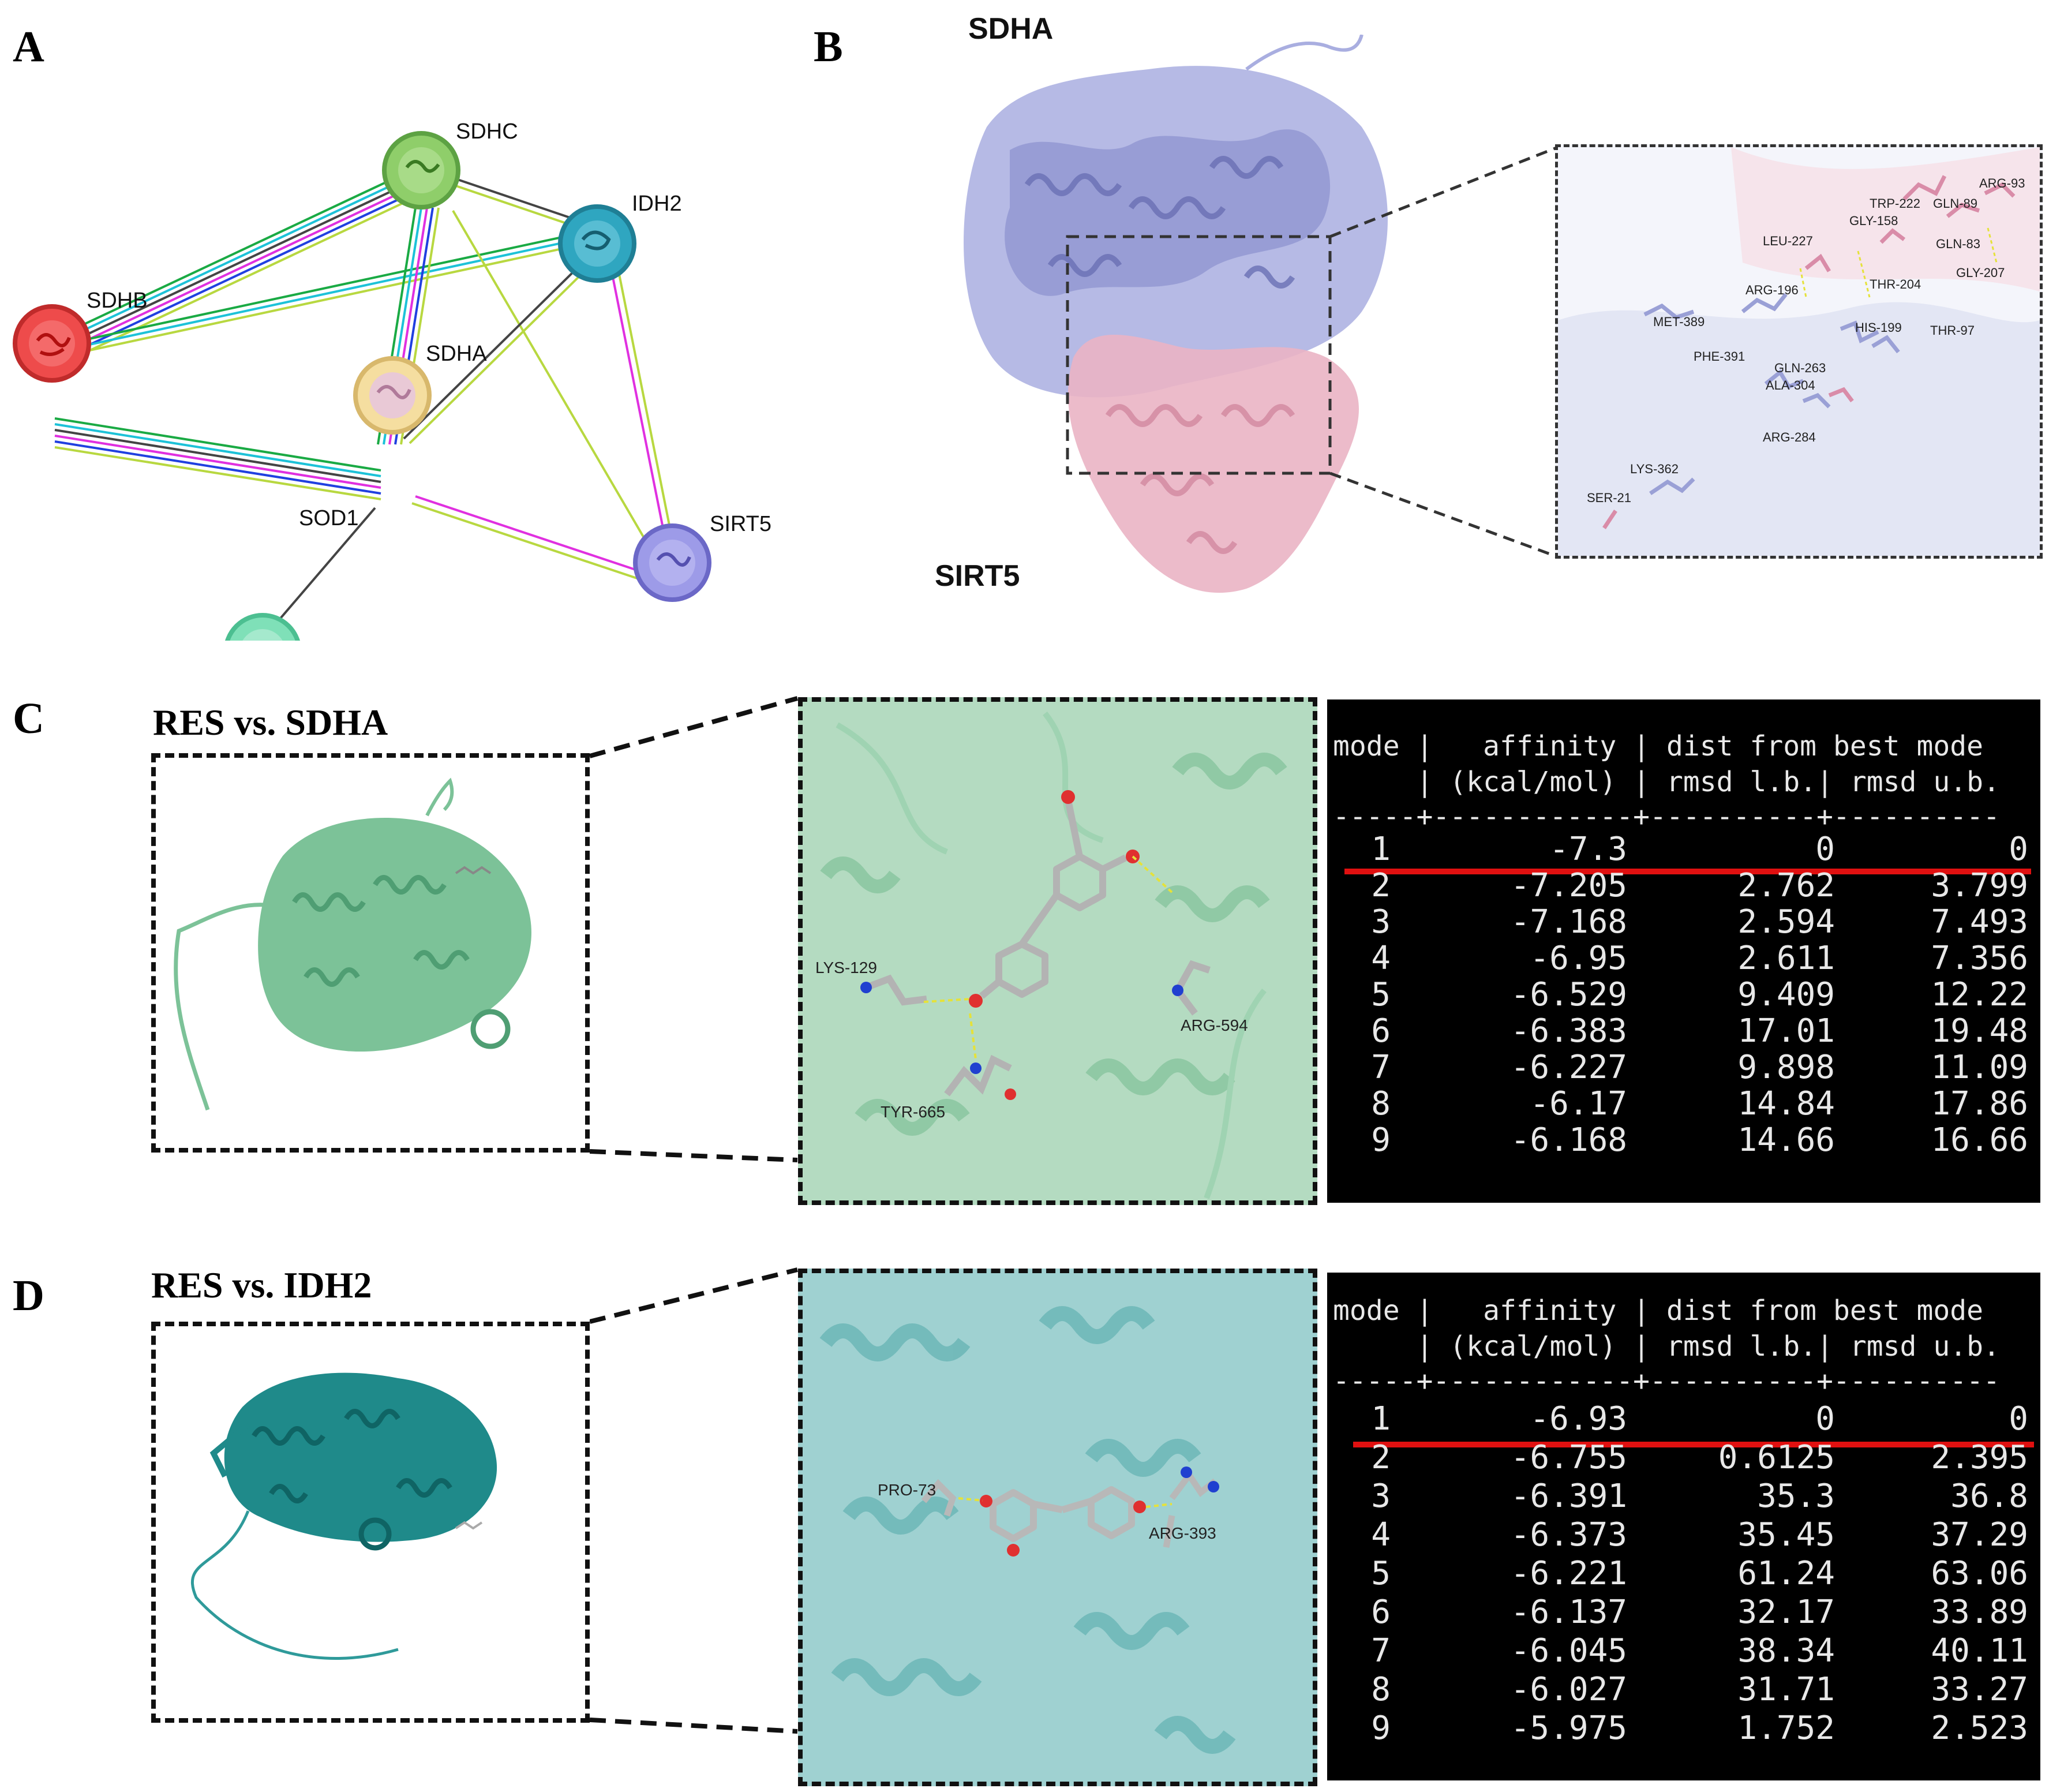 Image resolution: width=2049 pixels, height=1792 pixels. What do you see at coordinates (1683, 958) in the screenshot?
I see `table-row: 4 -6.95 2.611 7.356` at bounding box center [1683, 958].